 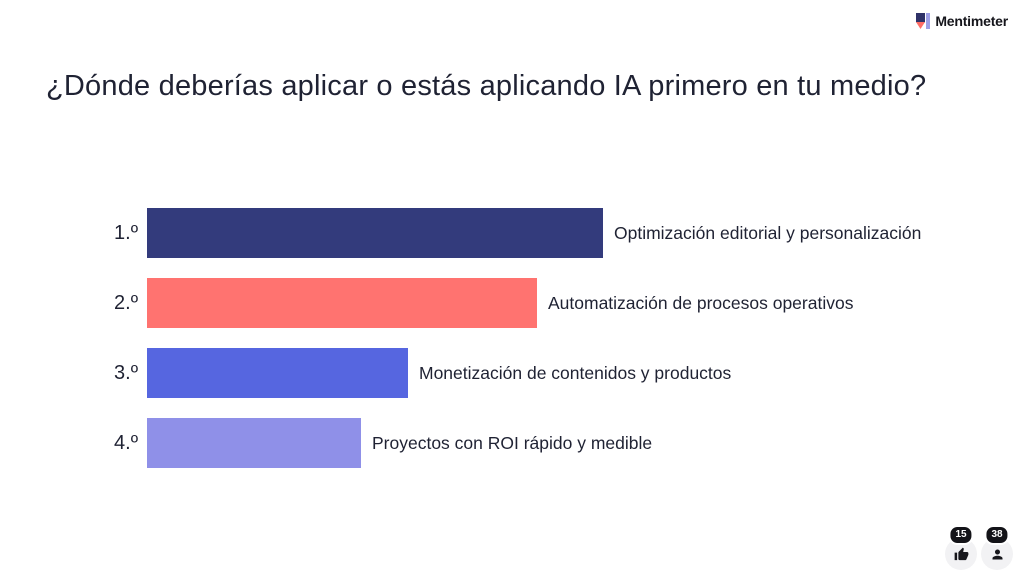 I want to click on chart-row: 4.º Proyectos con ROI rápido y medible, so click(x=562, y=443).